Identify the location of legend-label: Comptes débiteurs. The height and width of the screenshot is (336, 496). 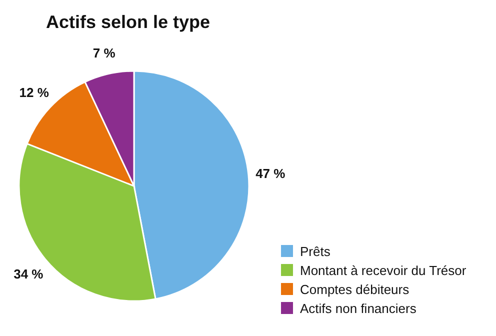
(355, 289).